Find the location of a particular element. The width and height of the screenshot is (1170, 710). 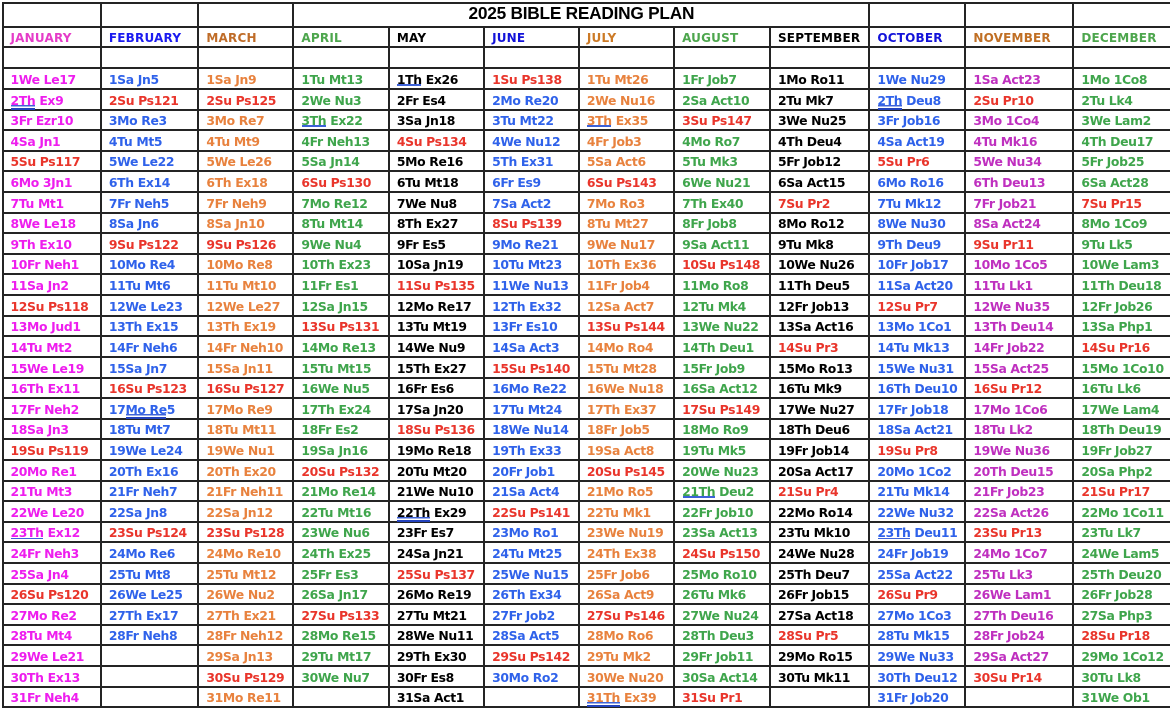

day-cell-october-16: 16Th Deu10 is located at coordinates (917, 388).